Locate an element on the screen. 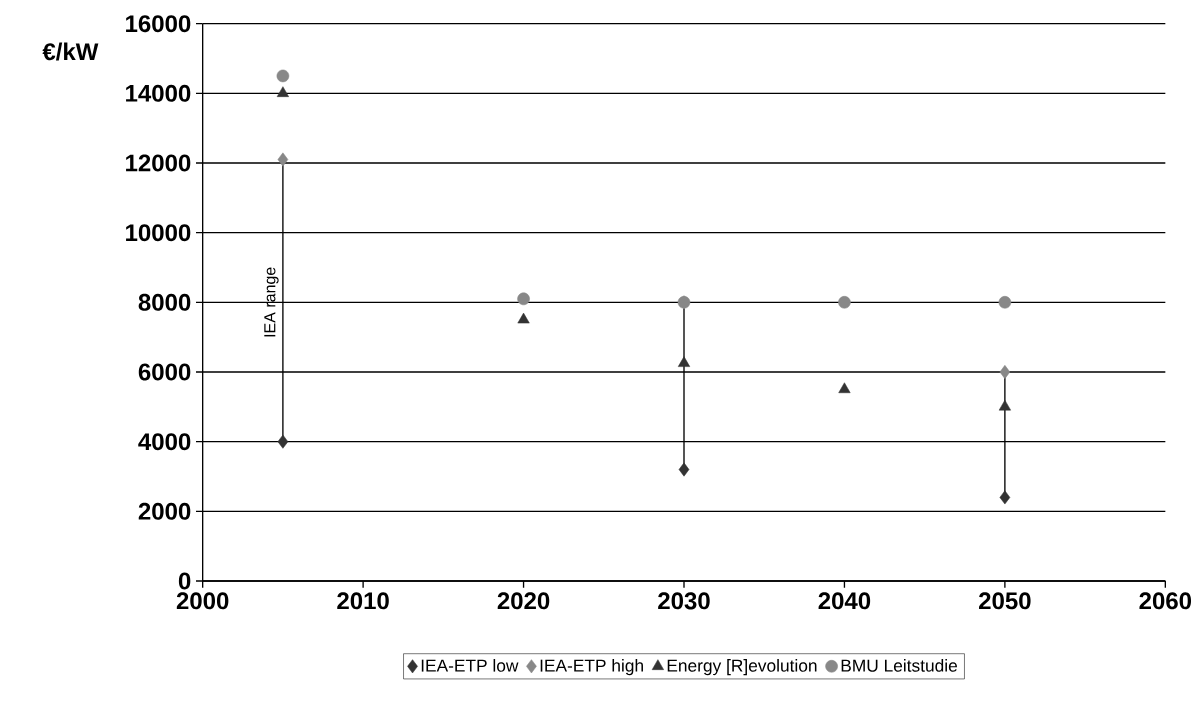 Image resolution: width=1199 pixels, height=723 pixels. y-tick-label: 16000 is located at coordinates (158, 24).